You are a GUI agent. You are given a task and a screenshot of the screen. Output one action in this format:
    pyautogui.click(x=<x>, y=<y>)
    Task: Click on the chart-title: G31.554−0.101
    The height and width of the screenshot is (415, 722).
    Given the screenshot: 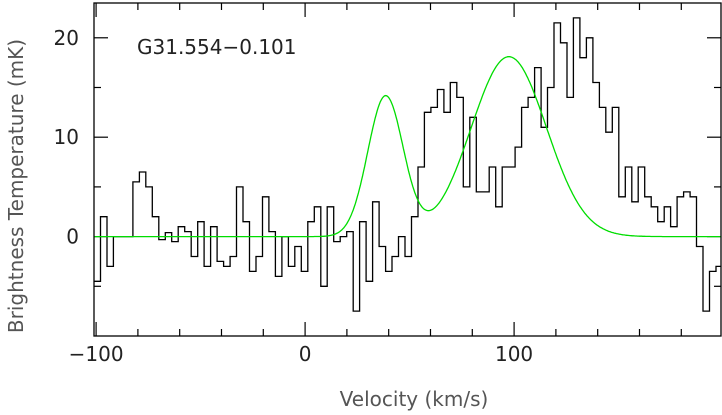 What is the action you would take?
    pyautogui.click(x=217, y=47)
    